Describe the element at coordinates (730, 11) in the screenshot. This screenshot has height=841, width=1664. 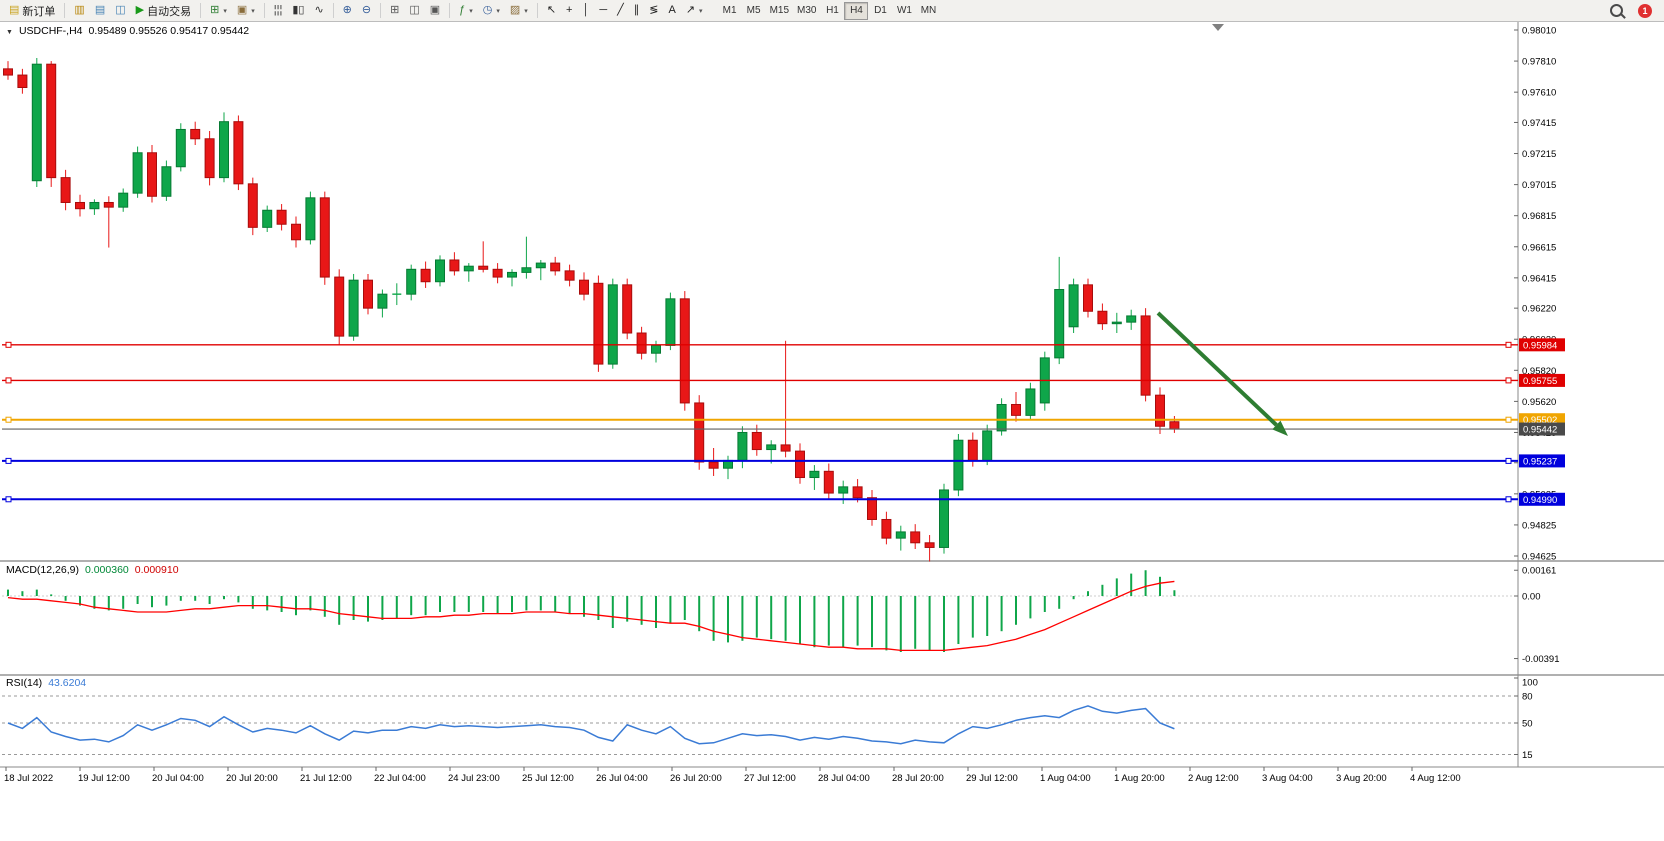
I see `timeframe-m1: M1` at that location.